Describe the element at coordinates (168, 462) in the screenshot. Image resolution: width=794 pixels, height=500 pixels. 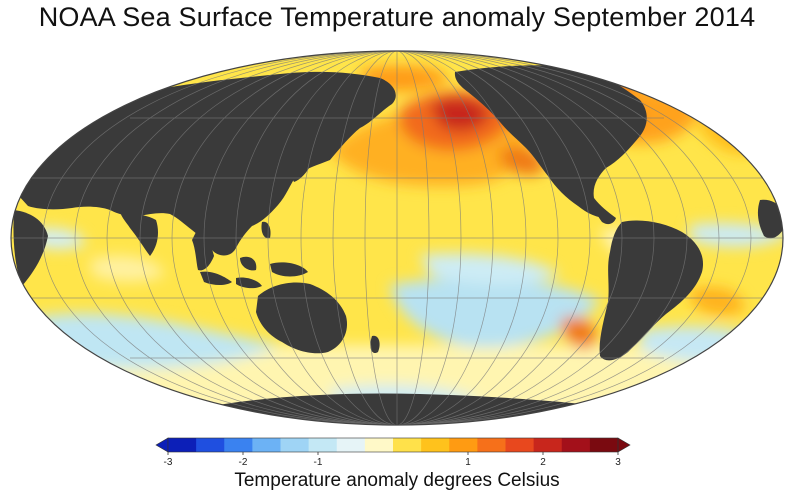
I see `legend-tick-label: -3` at that location.